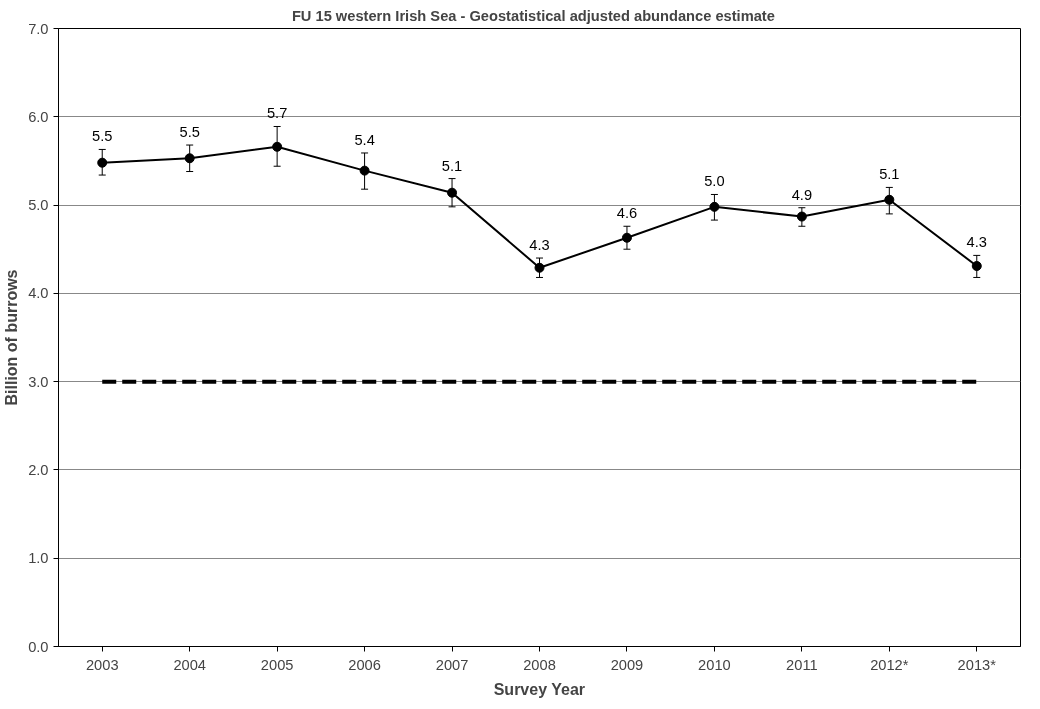 The width and height of the screenshot is (1040, 709). Describe the element at coordinates (364, 664) in the screenshot. I see `x-tick-label: 2006` at that location.